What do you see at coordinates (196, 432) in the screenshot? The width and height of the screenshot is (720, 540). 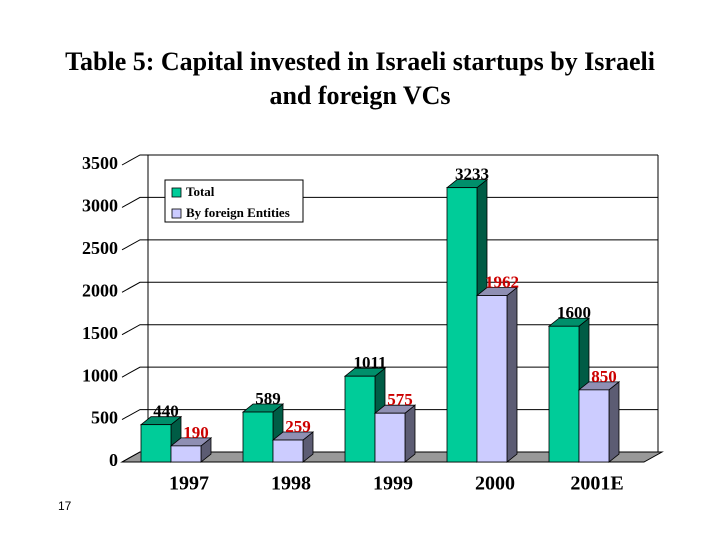 I see `value-label: 190` at bounding box center [196, 432].